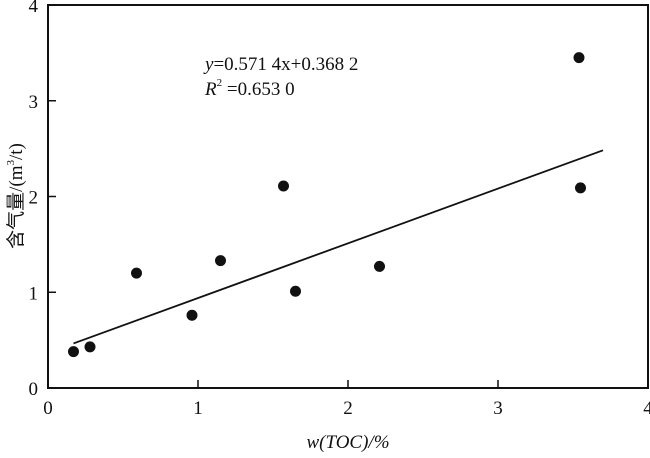 Image resolution: width=650 pixels, height=458 pixels. I want to click on x-tick-label: 4, so click(646, 408).